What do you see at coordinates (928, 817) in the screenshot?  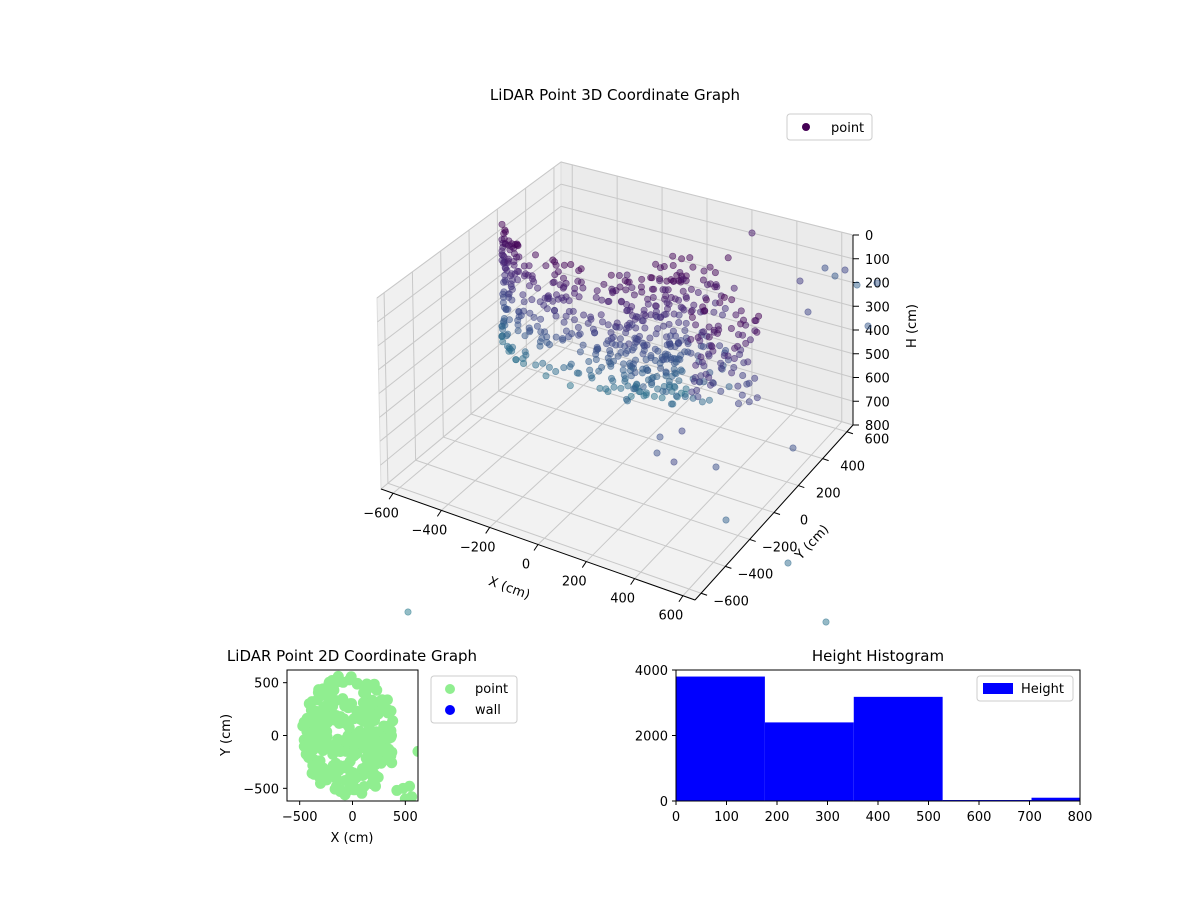 I see `histogram-xtick-label: 500` at bounding box center [928, 817].